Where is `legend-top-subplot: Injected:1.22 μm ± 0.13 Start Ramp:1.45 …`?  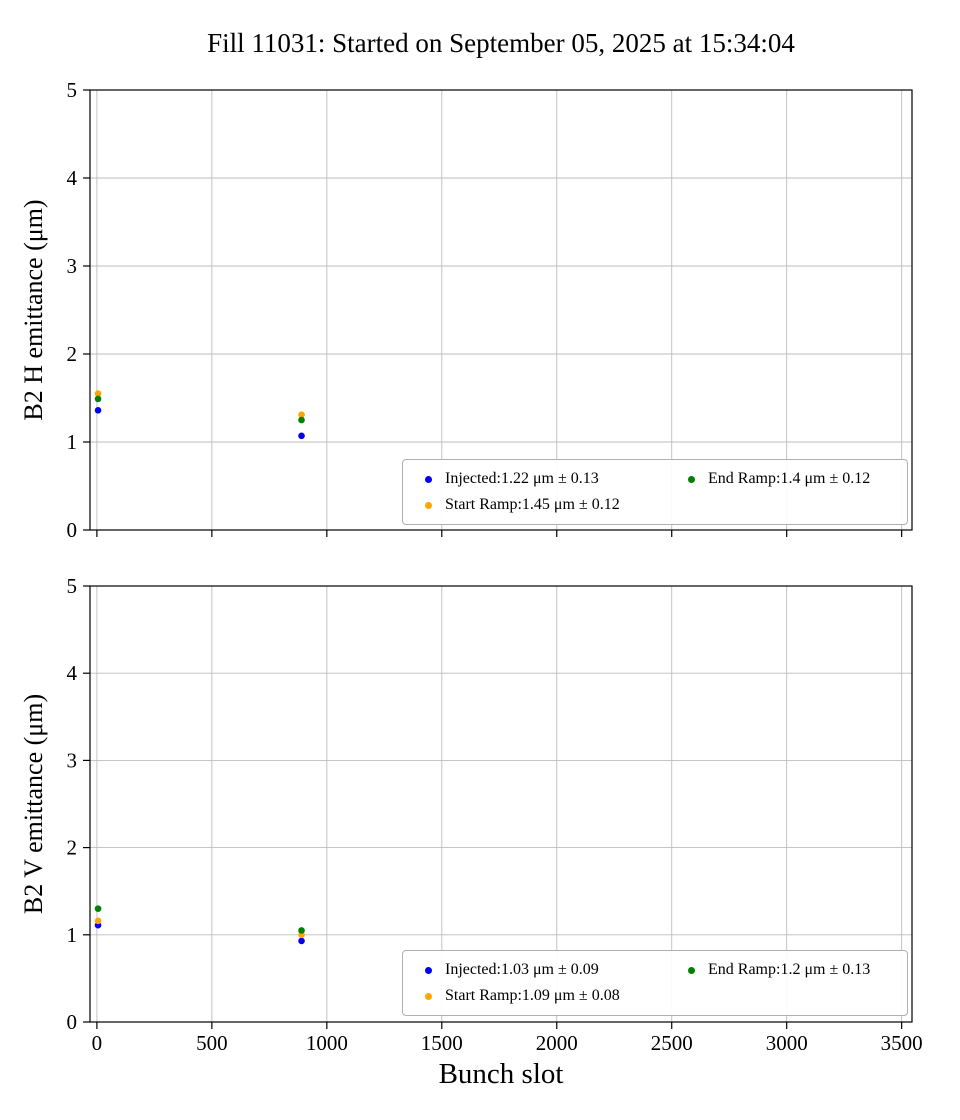
legend-top-subplot: Injected:1.22 μm ± 0.13 Start Ramp:1.45 … is located at coordinates (655, 492).